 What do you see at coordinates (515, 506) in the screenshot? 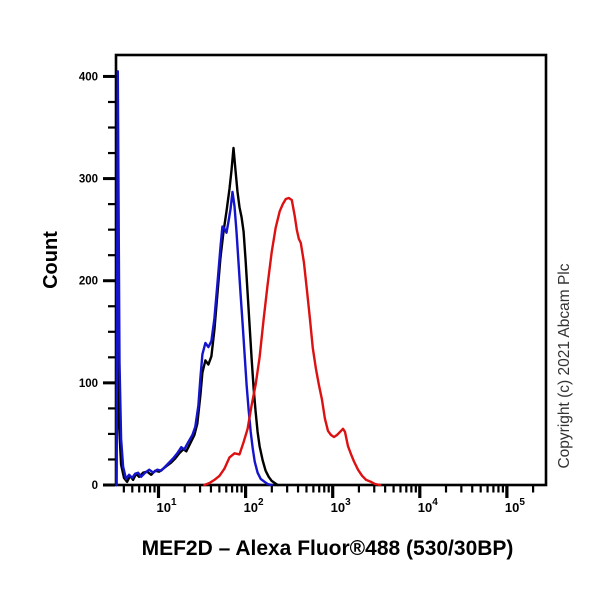
I see `x-axis-tick-label: 10⁵` at bounding box center [515, 506].